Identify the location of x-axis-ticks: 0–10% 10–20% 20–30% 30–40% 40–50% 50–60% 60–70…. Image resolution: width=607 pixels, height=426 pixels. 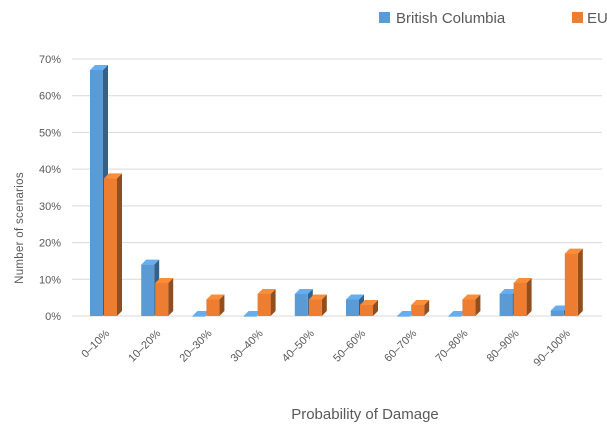
(326, 348).